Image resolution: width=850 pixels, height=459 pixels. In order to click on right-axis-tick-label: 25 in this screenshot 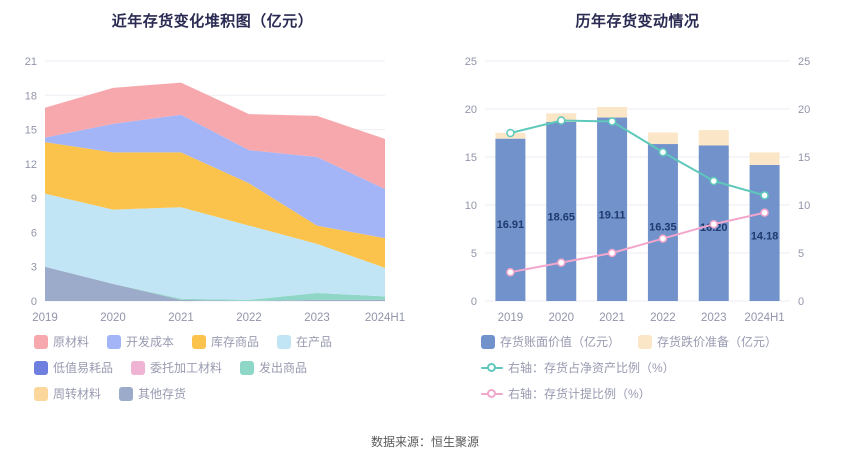, I will do `click(804, 62)`.